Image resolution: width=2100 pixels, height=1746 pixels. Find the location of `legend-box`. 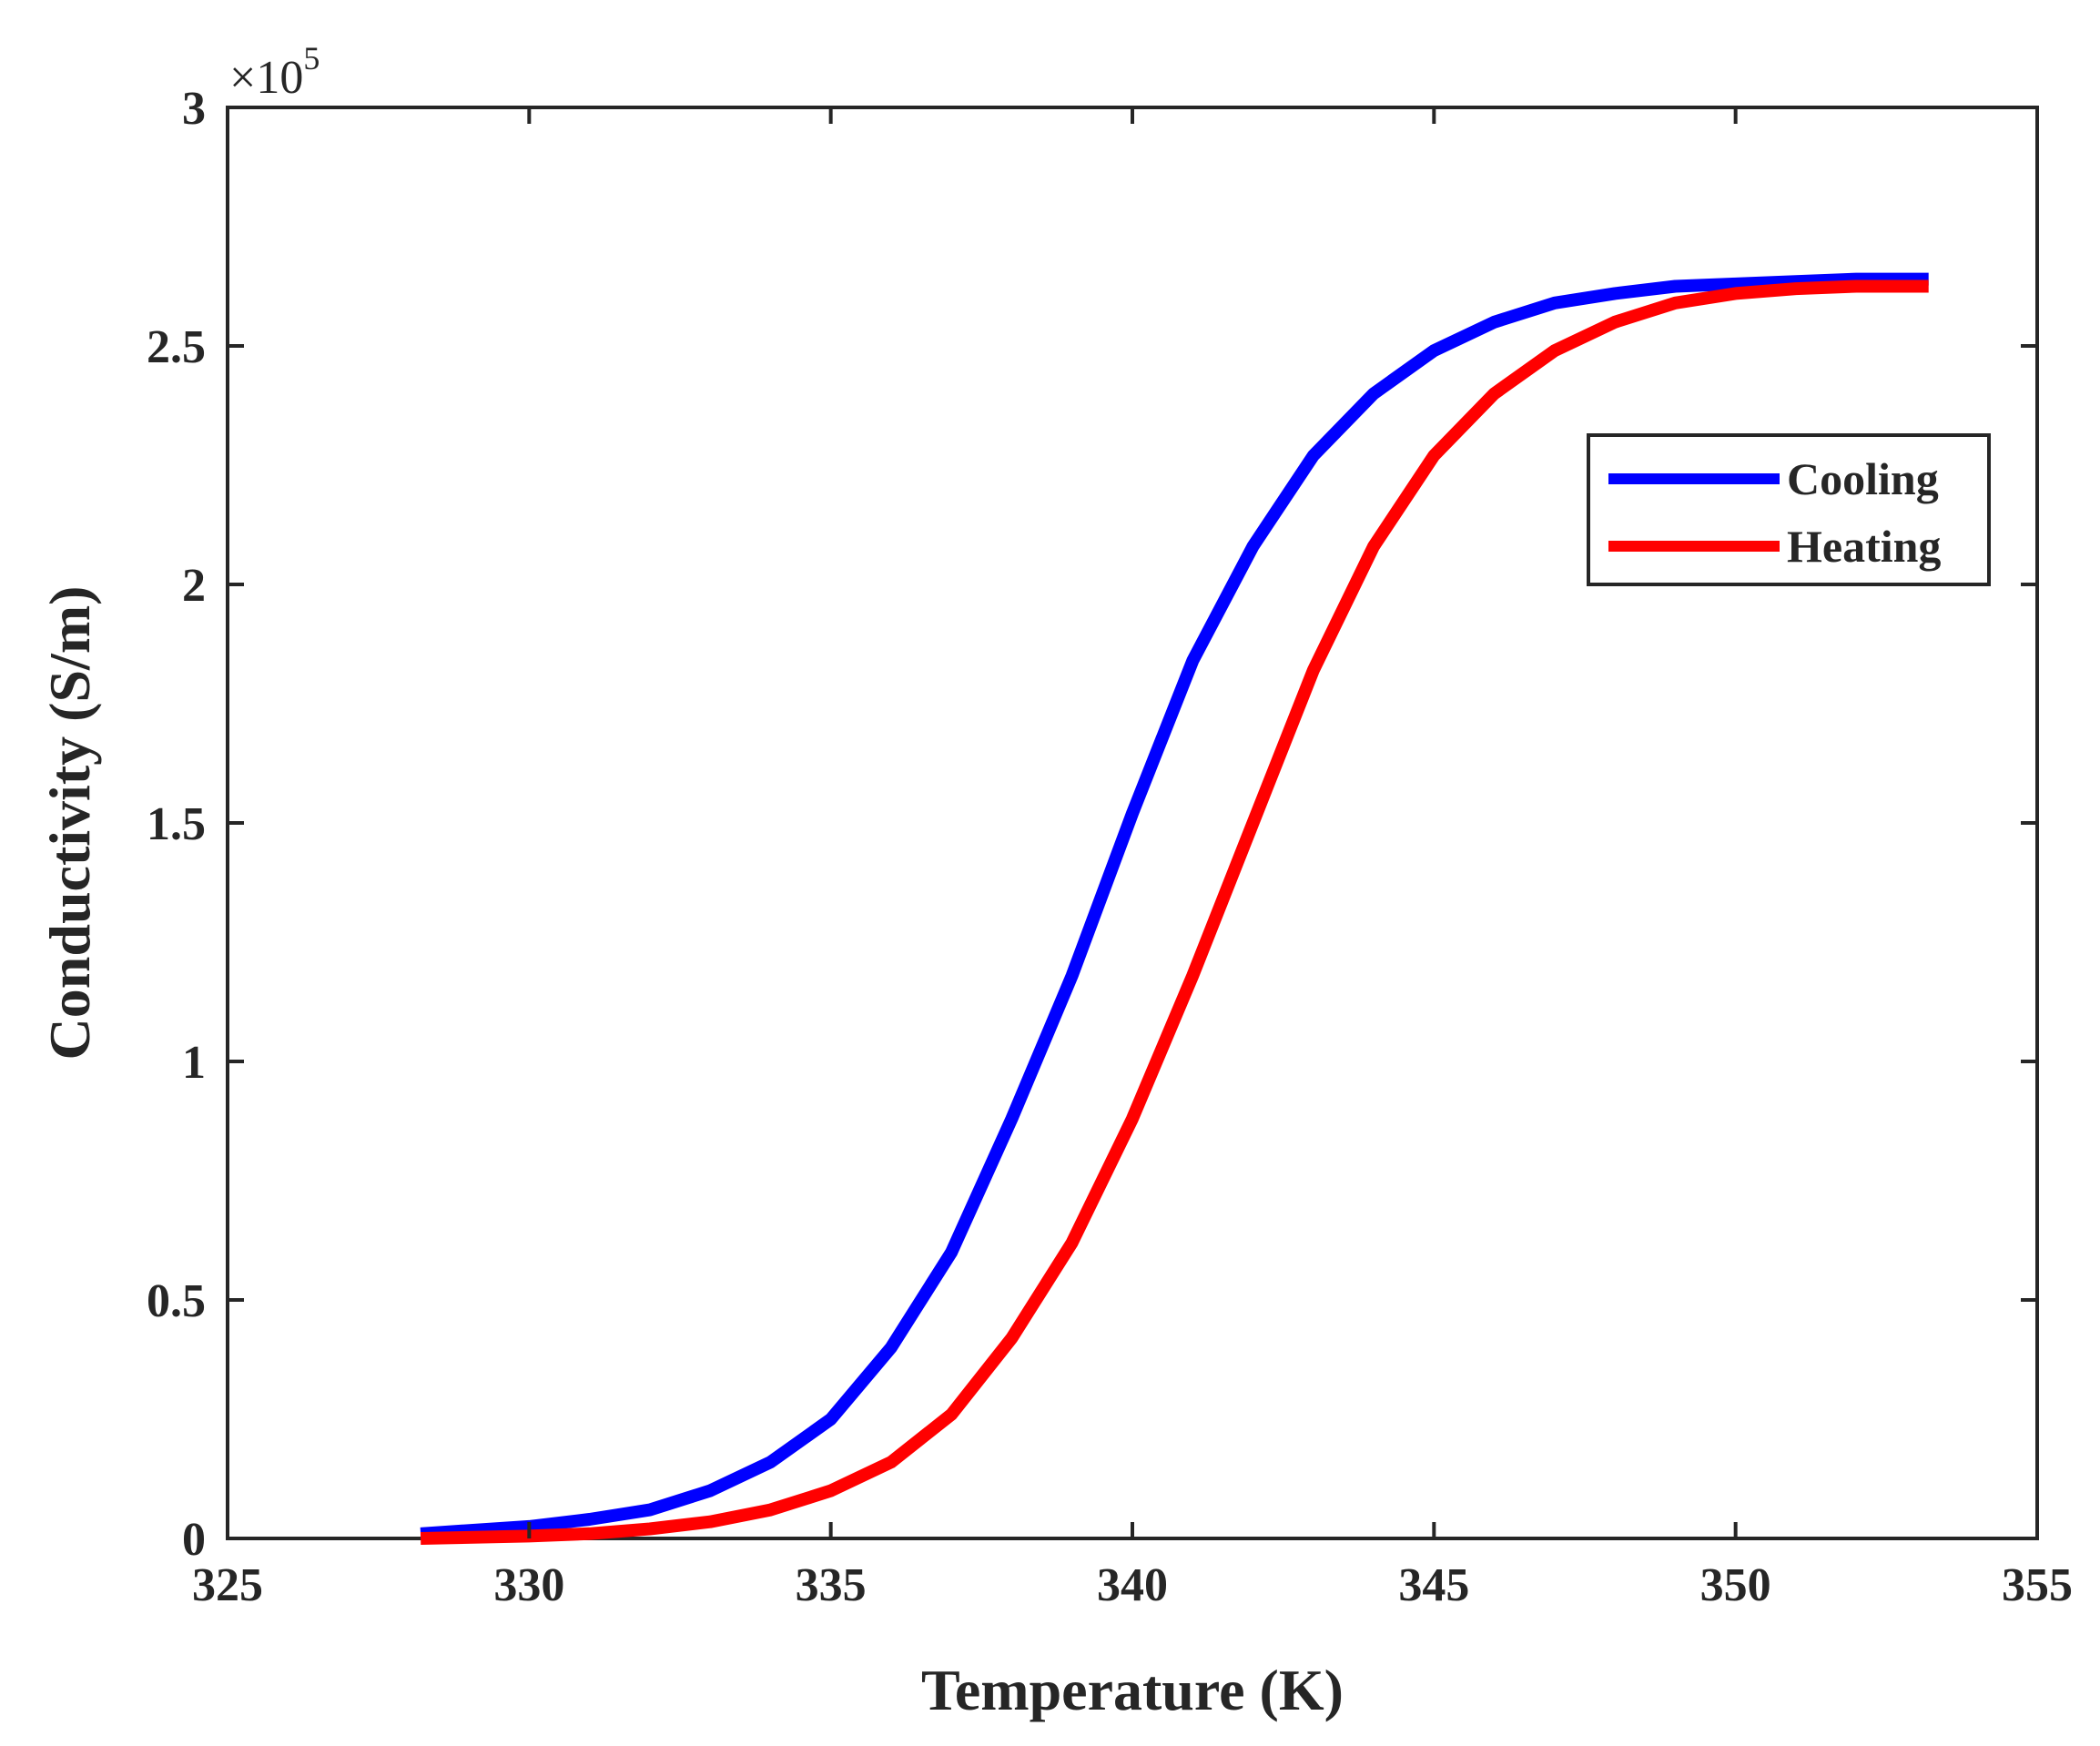

legend-box is located at coordinates (1789, 510).